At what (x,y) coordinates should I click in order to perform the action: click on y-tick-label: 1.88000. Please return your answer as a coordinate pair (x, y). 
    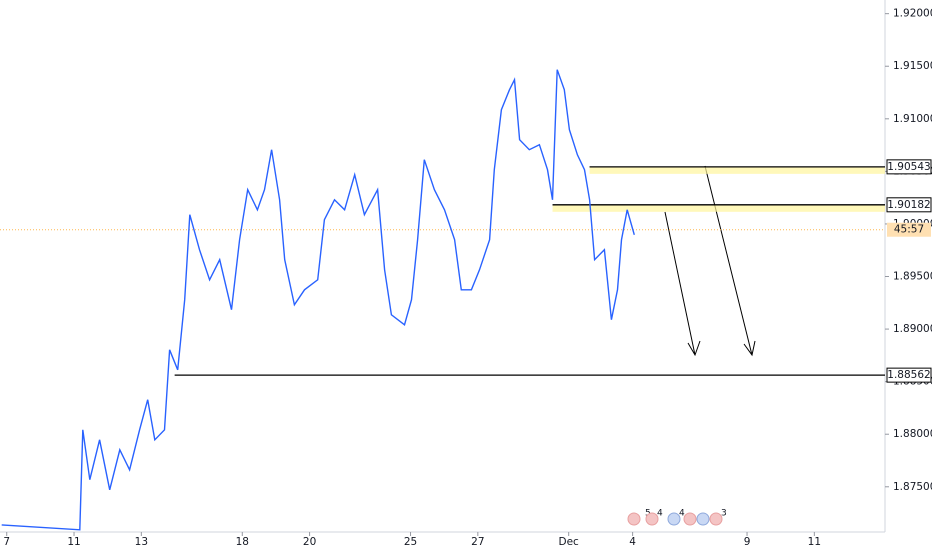
    Looking at the image, I should click on (912, 434).